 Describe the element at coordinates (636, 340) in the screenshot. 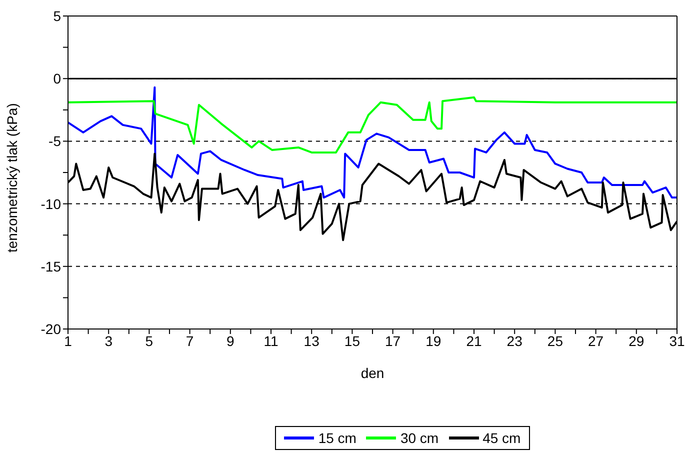

I see `x-tick-label: 29` at that location.